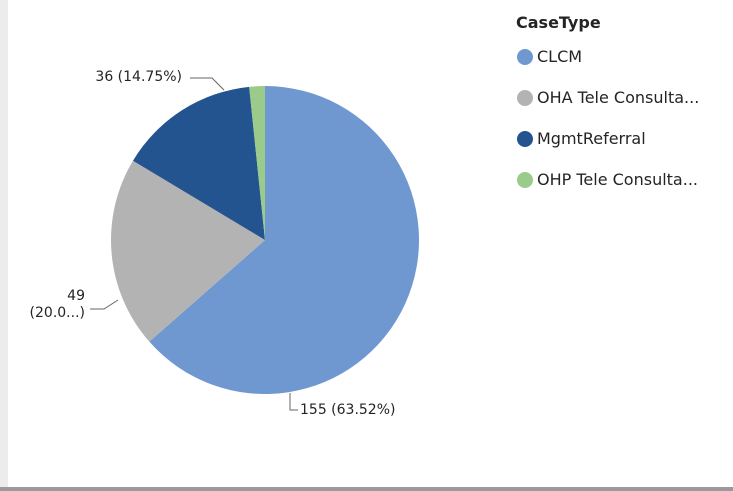  I want to click on legend-title: CaseType, so click(558, 22).